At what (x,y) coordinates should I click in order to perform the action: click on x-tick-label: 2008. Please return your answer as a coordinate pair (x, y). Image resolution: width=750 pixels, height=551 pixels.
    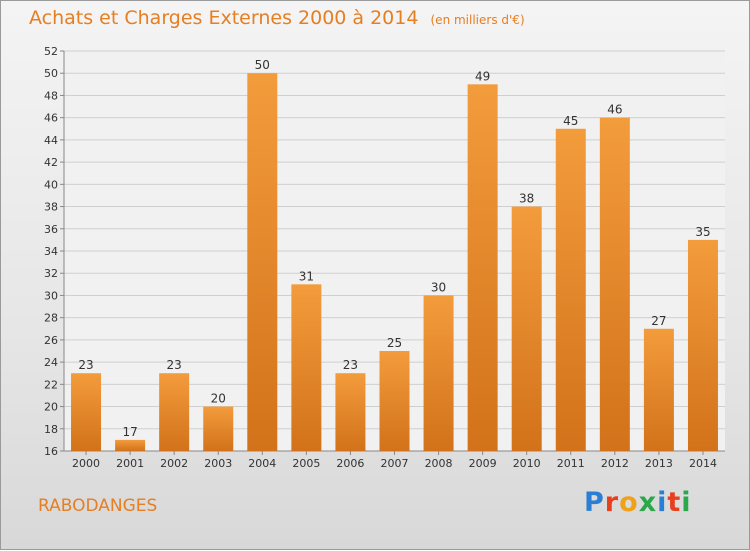
    Looking at the image, I should click on (439, 463).